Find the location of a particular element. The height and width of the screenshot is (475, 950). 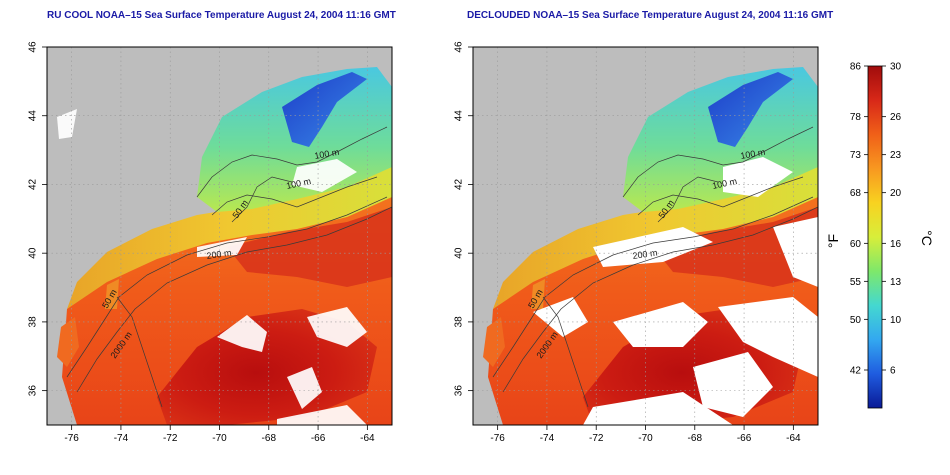

fahrenheit-tick-label: 42 is located at coordinates (856, 371).